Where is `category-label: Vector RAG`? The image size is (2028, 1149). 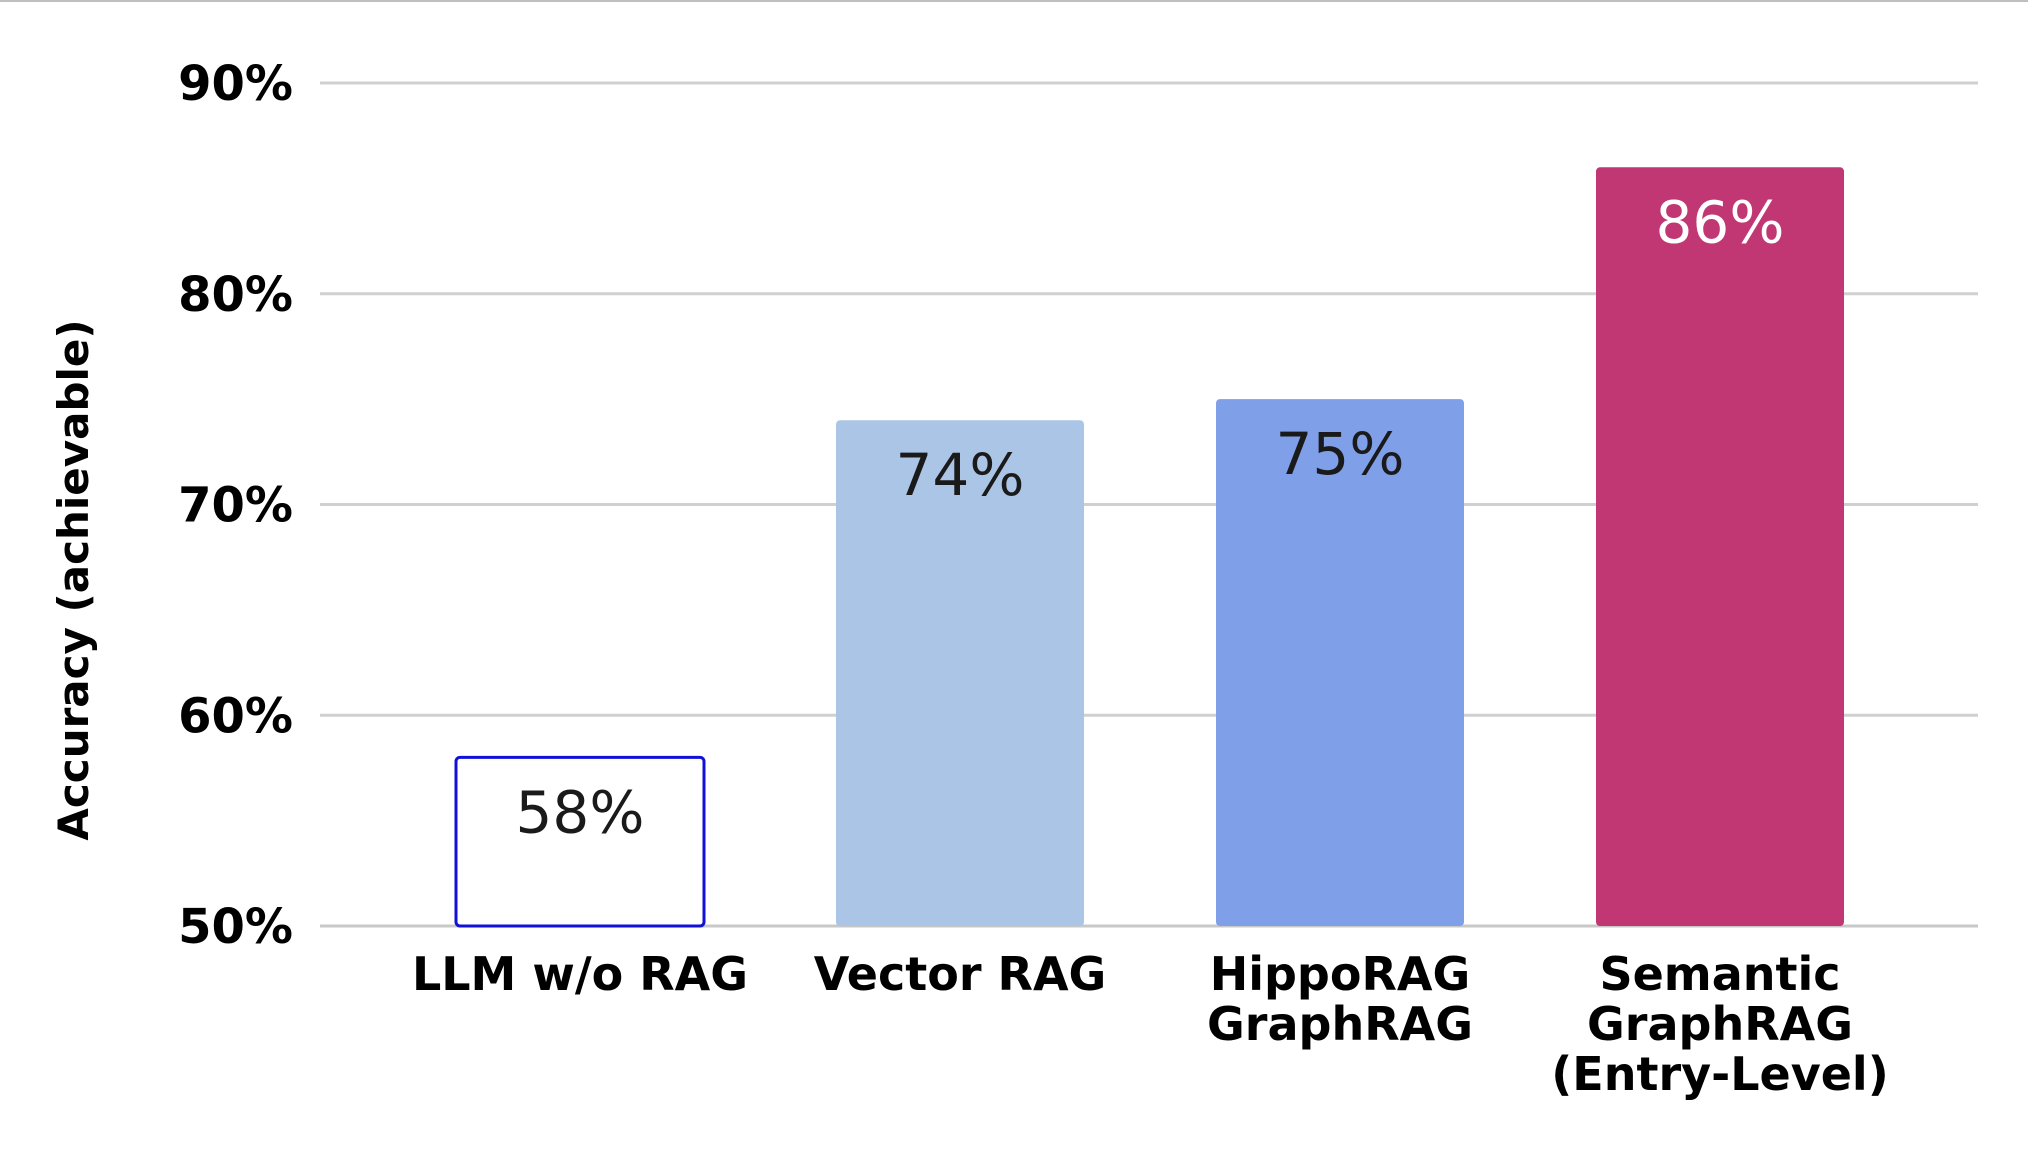
category-label: Vector RAG is located at coordinates (960, 974).